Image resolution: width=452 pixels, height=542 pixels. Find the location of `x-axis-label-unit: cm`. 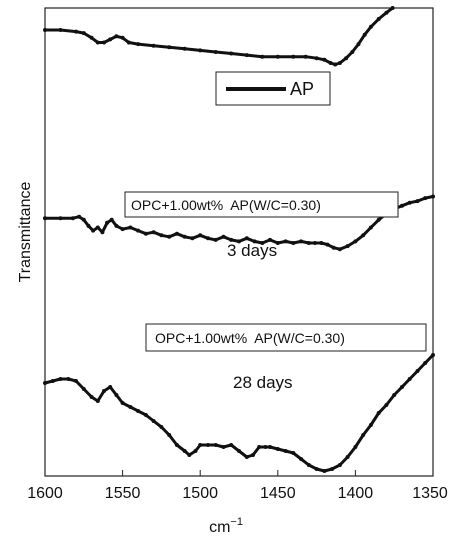

x-axis-label-unit: cm is located at coordinates (219, 527).